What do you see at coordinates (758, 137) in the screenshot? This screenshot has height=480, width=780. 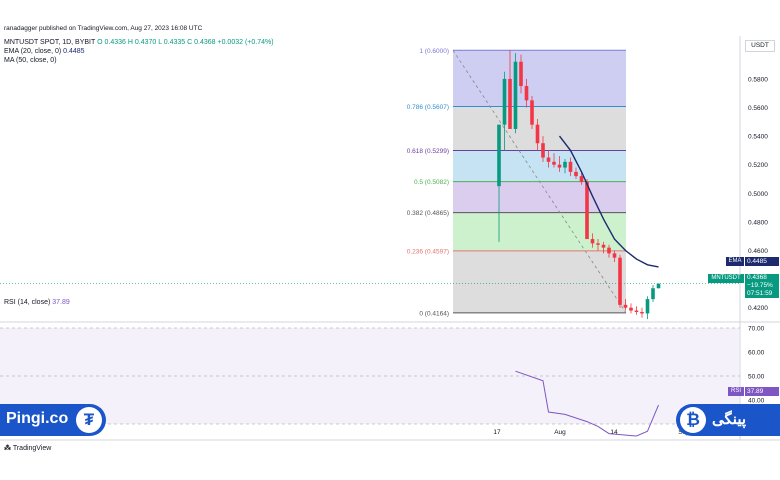 I see `price-tick: 0.5400` at bounding box center [758, 137].